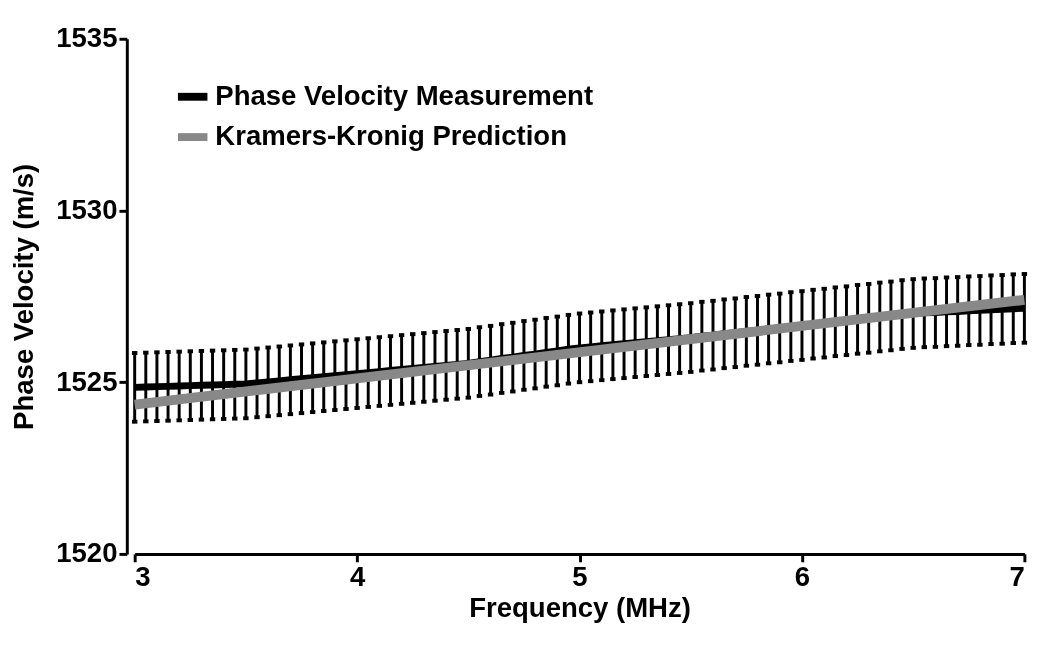 The width and height of the screenshot is (1047, 656). What do you see at coordinates (87, 38) in the screenshot?
I see `y-tick-label: 1535` at bounding box center [87, 38].